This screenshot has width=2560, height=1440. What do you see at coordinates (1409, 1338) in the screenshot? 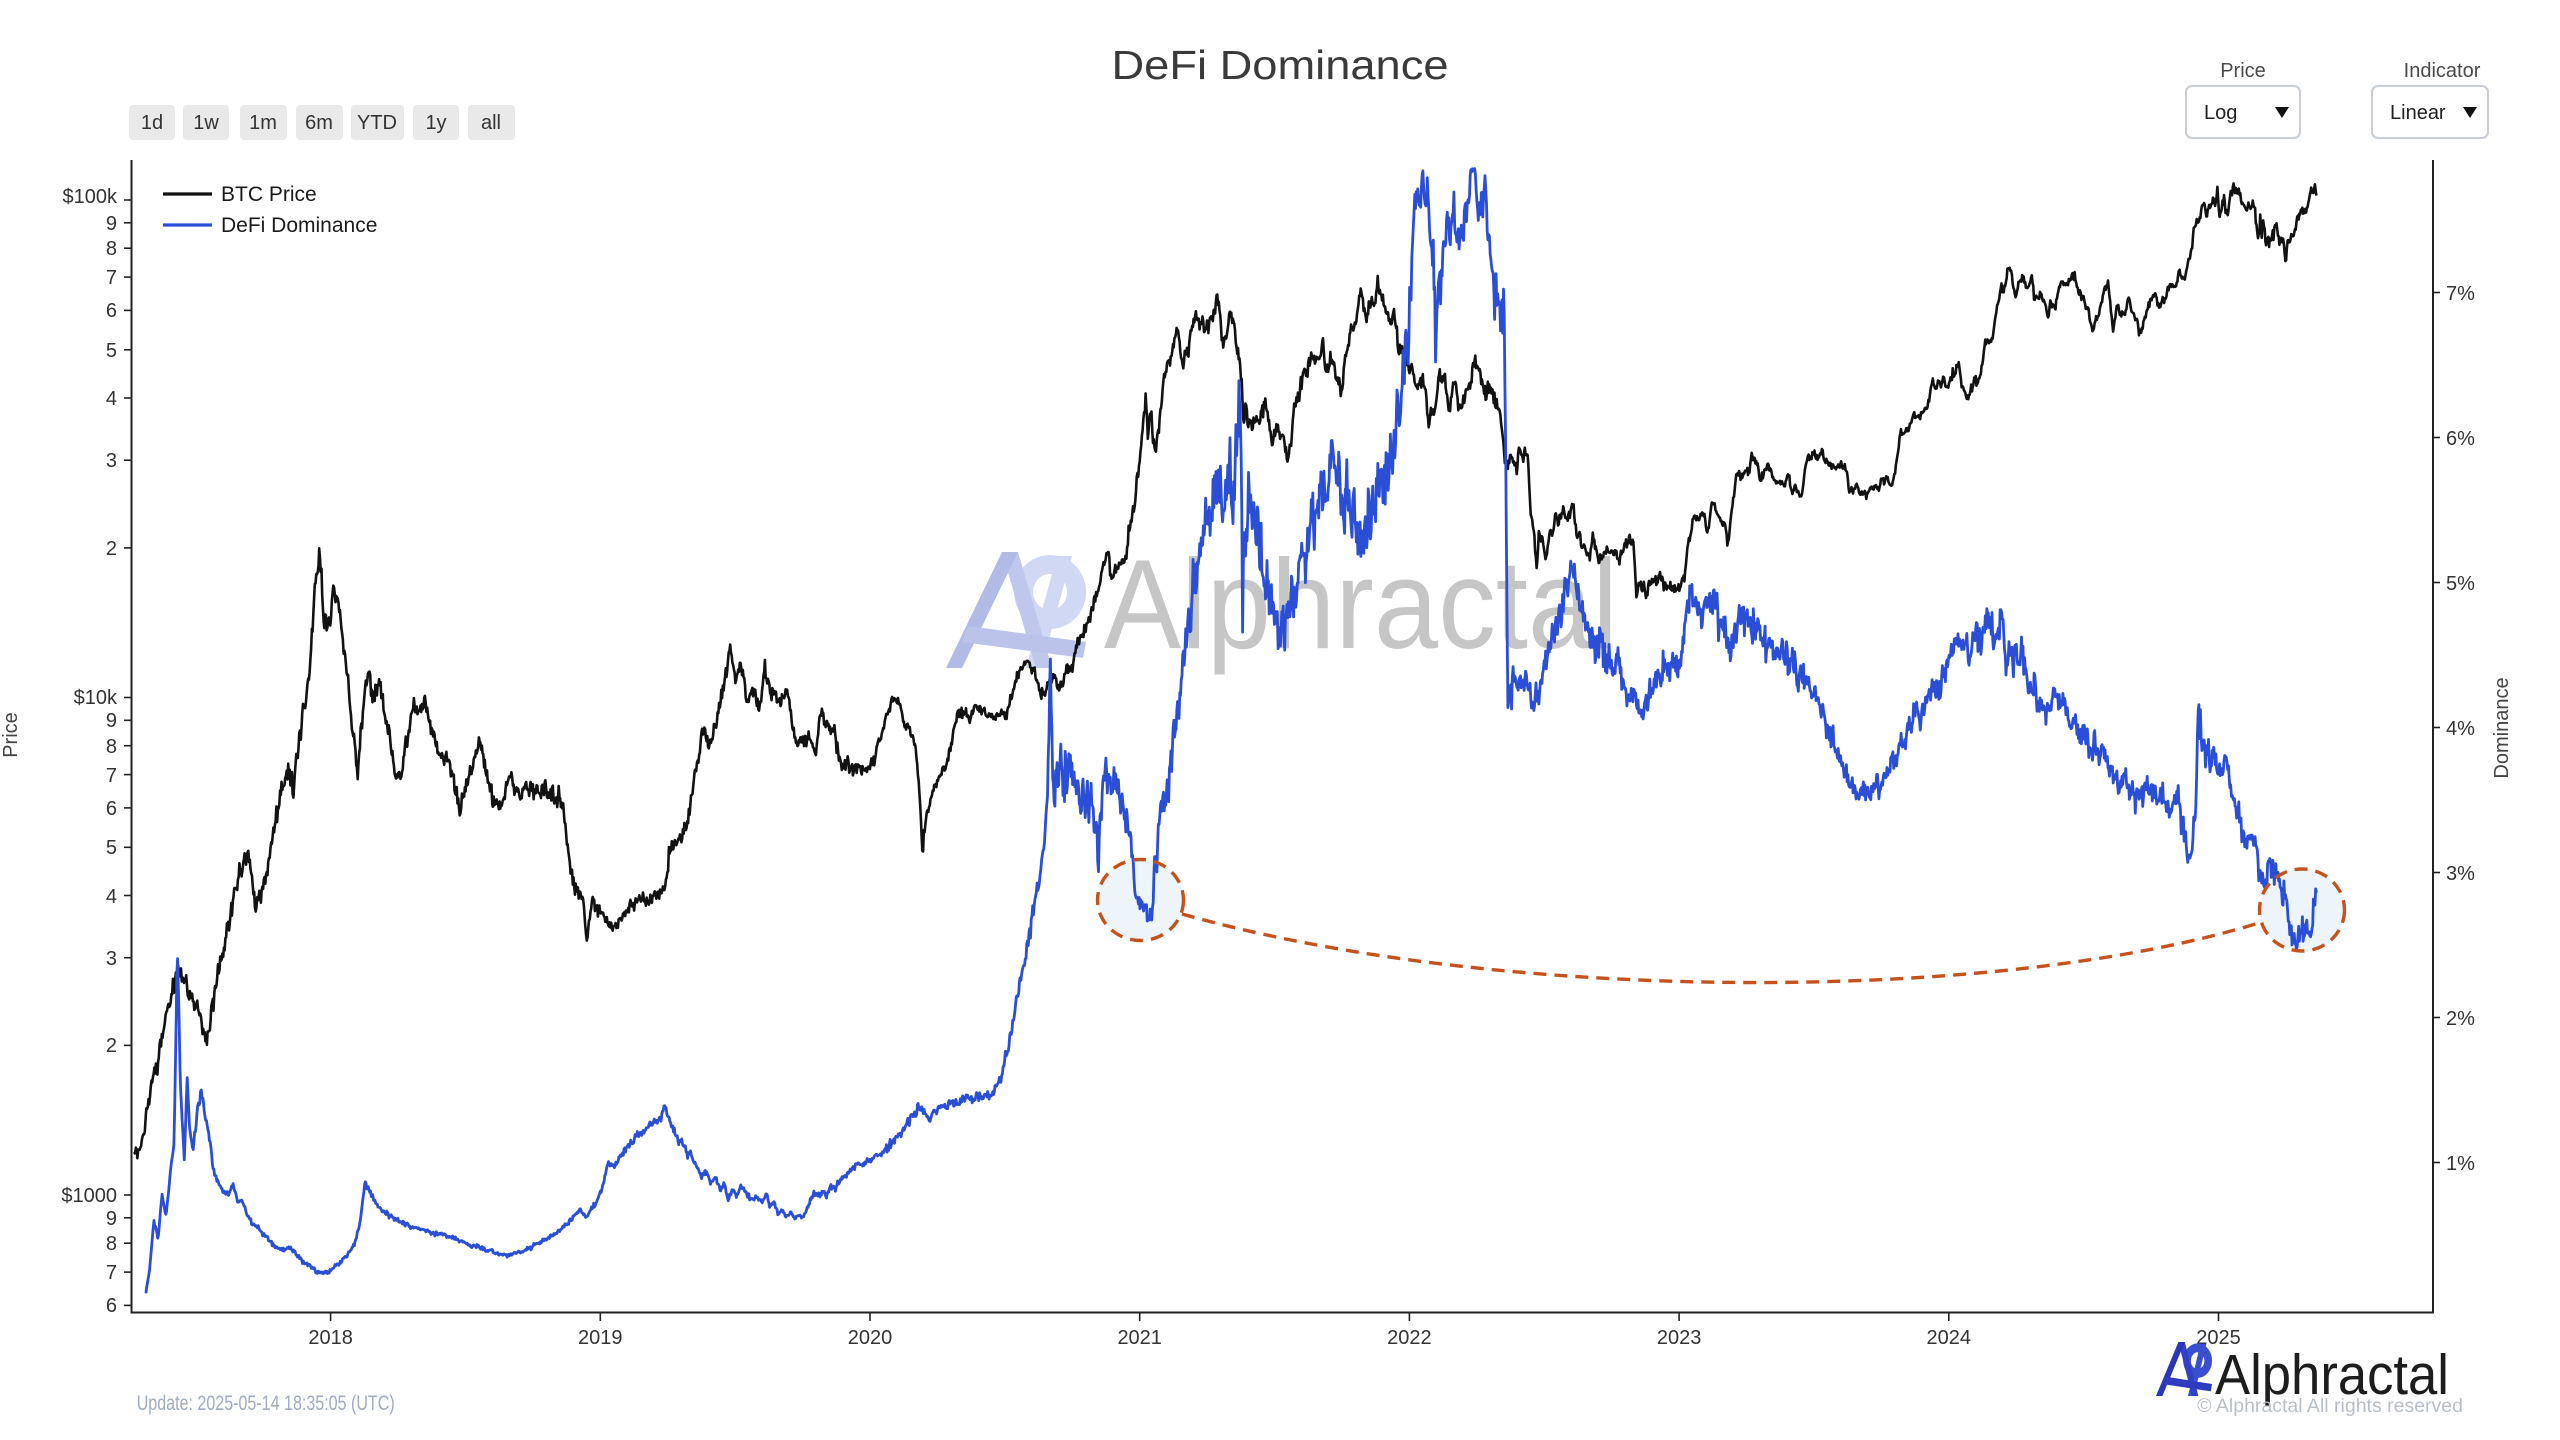
I see `svg-text: 2022` at bounding box center [1409, 1338].